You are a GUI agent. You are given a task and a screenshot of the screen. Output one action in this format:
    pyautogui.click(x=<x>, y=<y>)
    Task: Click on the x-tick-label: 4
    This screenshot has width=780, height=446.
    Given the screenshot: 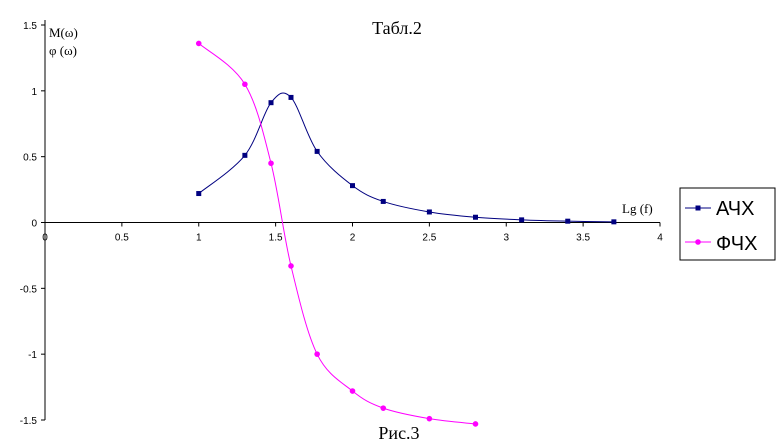 What is the action you would take?
    pyautogui.click(x=660, y=238)
    